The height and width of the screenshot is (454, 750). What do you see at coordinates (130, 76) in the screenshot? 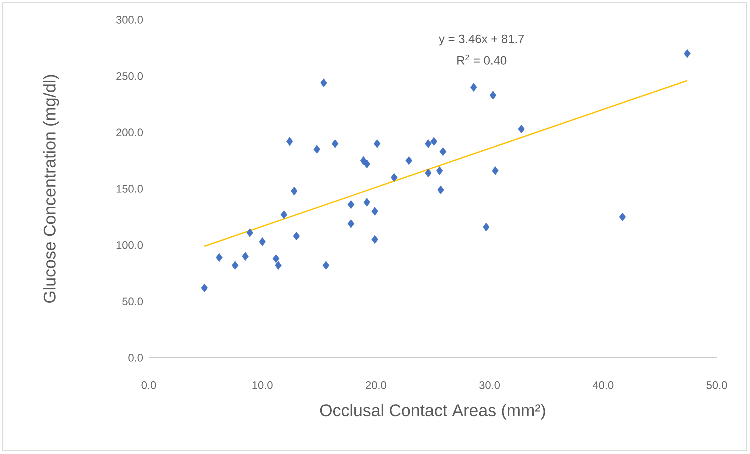
I see `y-tick-label: 250.0` at bounding box center [130, 76].